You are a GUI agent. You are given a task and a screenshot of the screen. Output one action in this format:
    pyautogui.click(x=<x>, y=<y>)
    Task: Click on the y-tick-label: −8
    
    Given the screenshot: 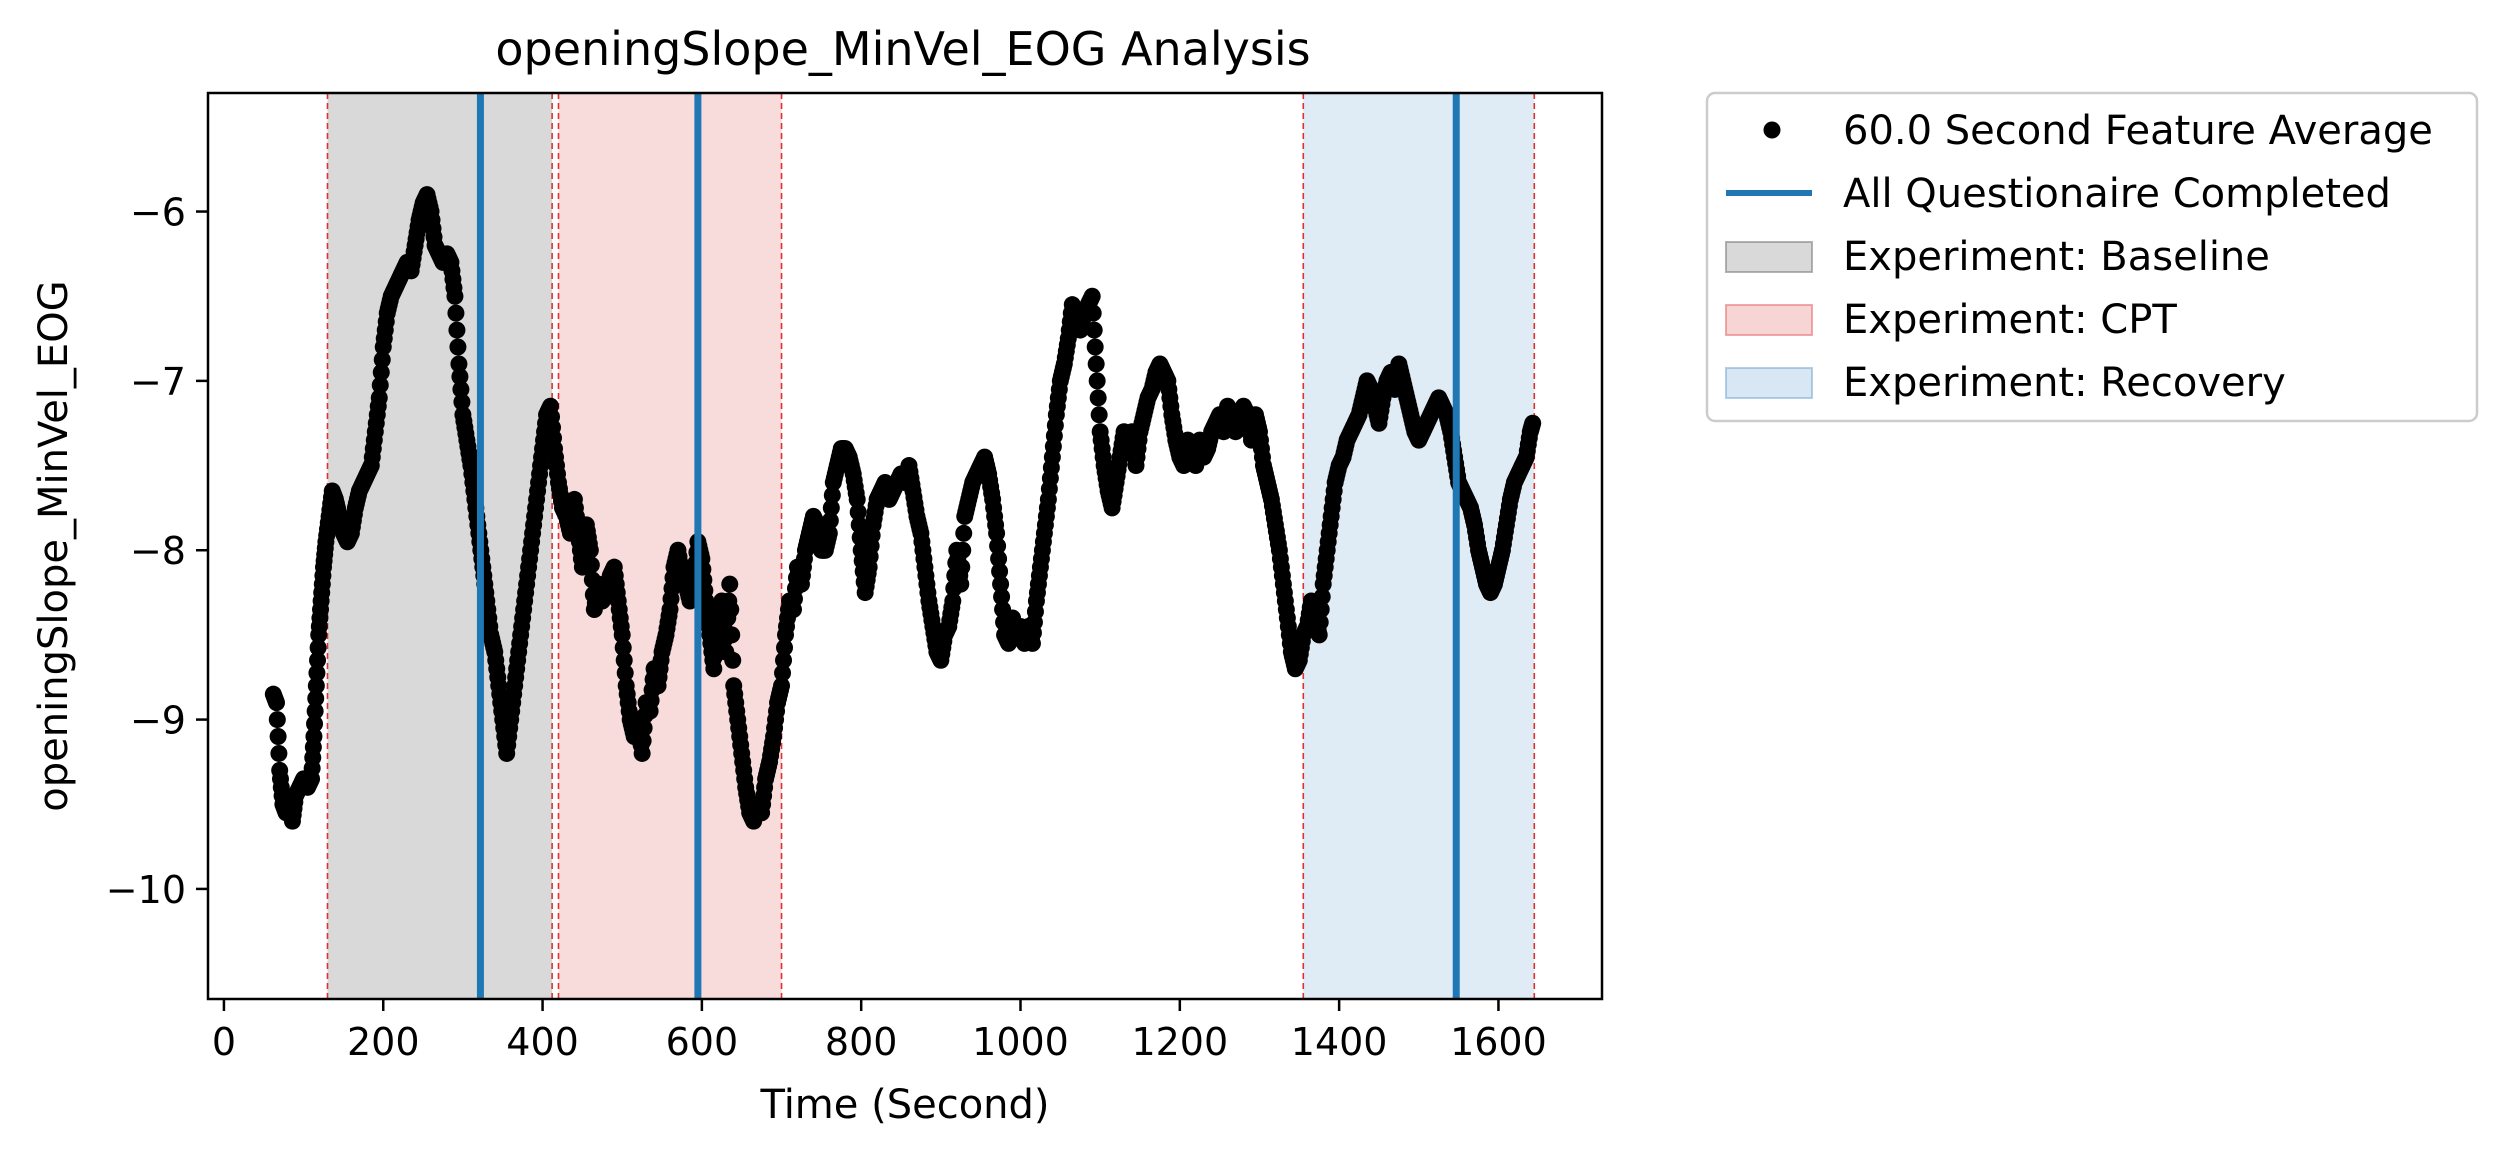 What is the action you would take?
    pyautogui.click(x=158, y=551)
    